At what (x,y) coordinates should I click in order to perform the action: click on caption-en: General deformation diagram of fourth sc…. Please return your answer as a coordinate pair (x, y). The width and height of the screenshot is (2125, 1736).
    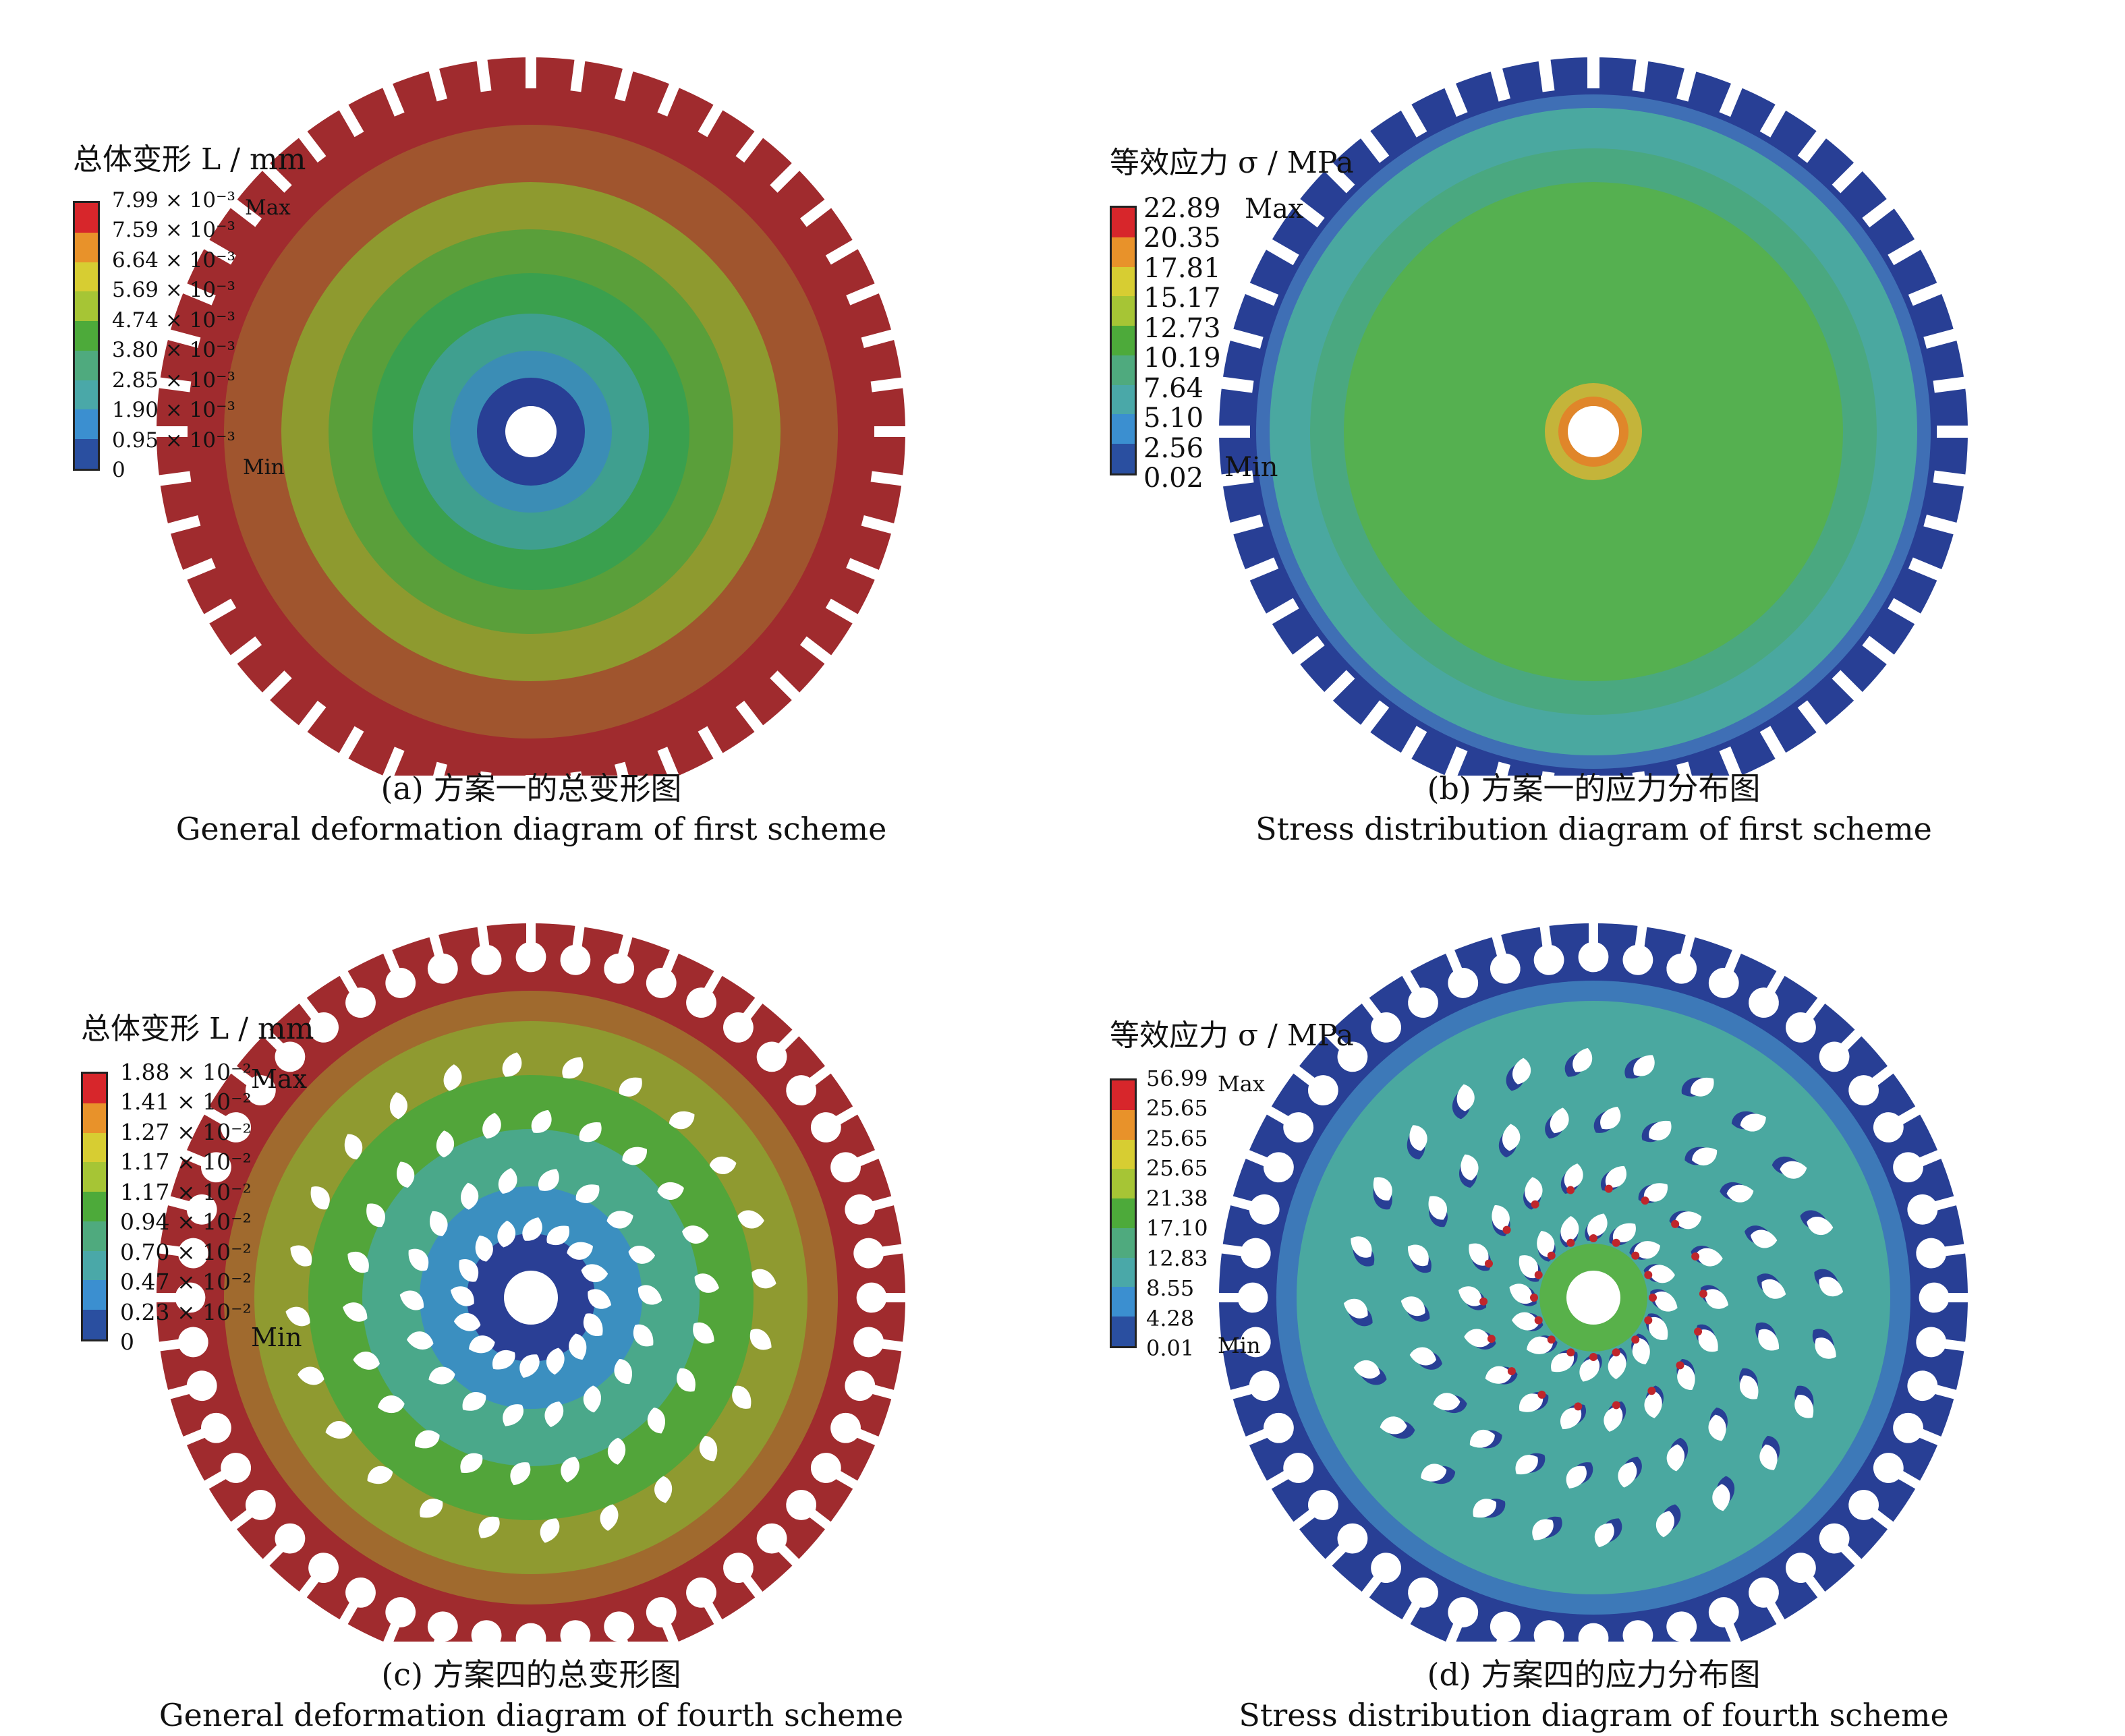
    Looking at the image, I should click on (531, 1714).